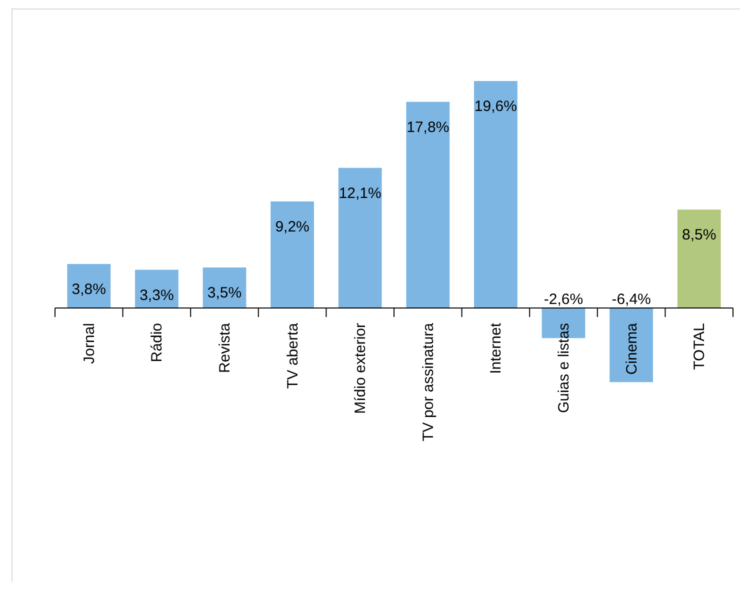 Image resolution: width=748 pixels, height=590 pixels. I want to click on data-label: 19,6%, so click(495, 106).